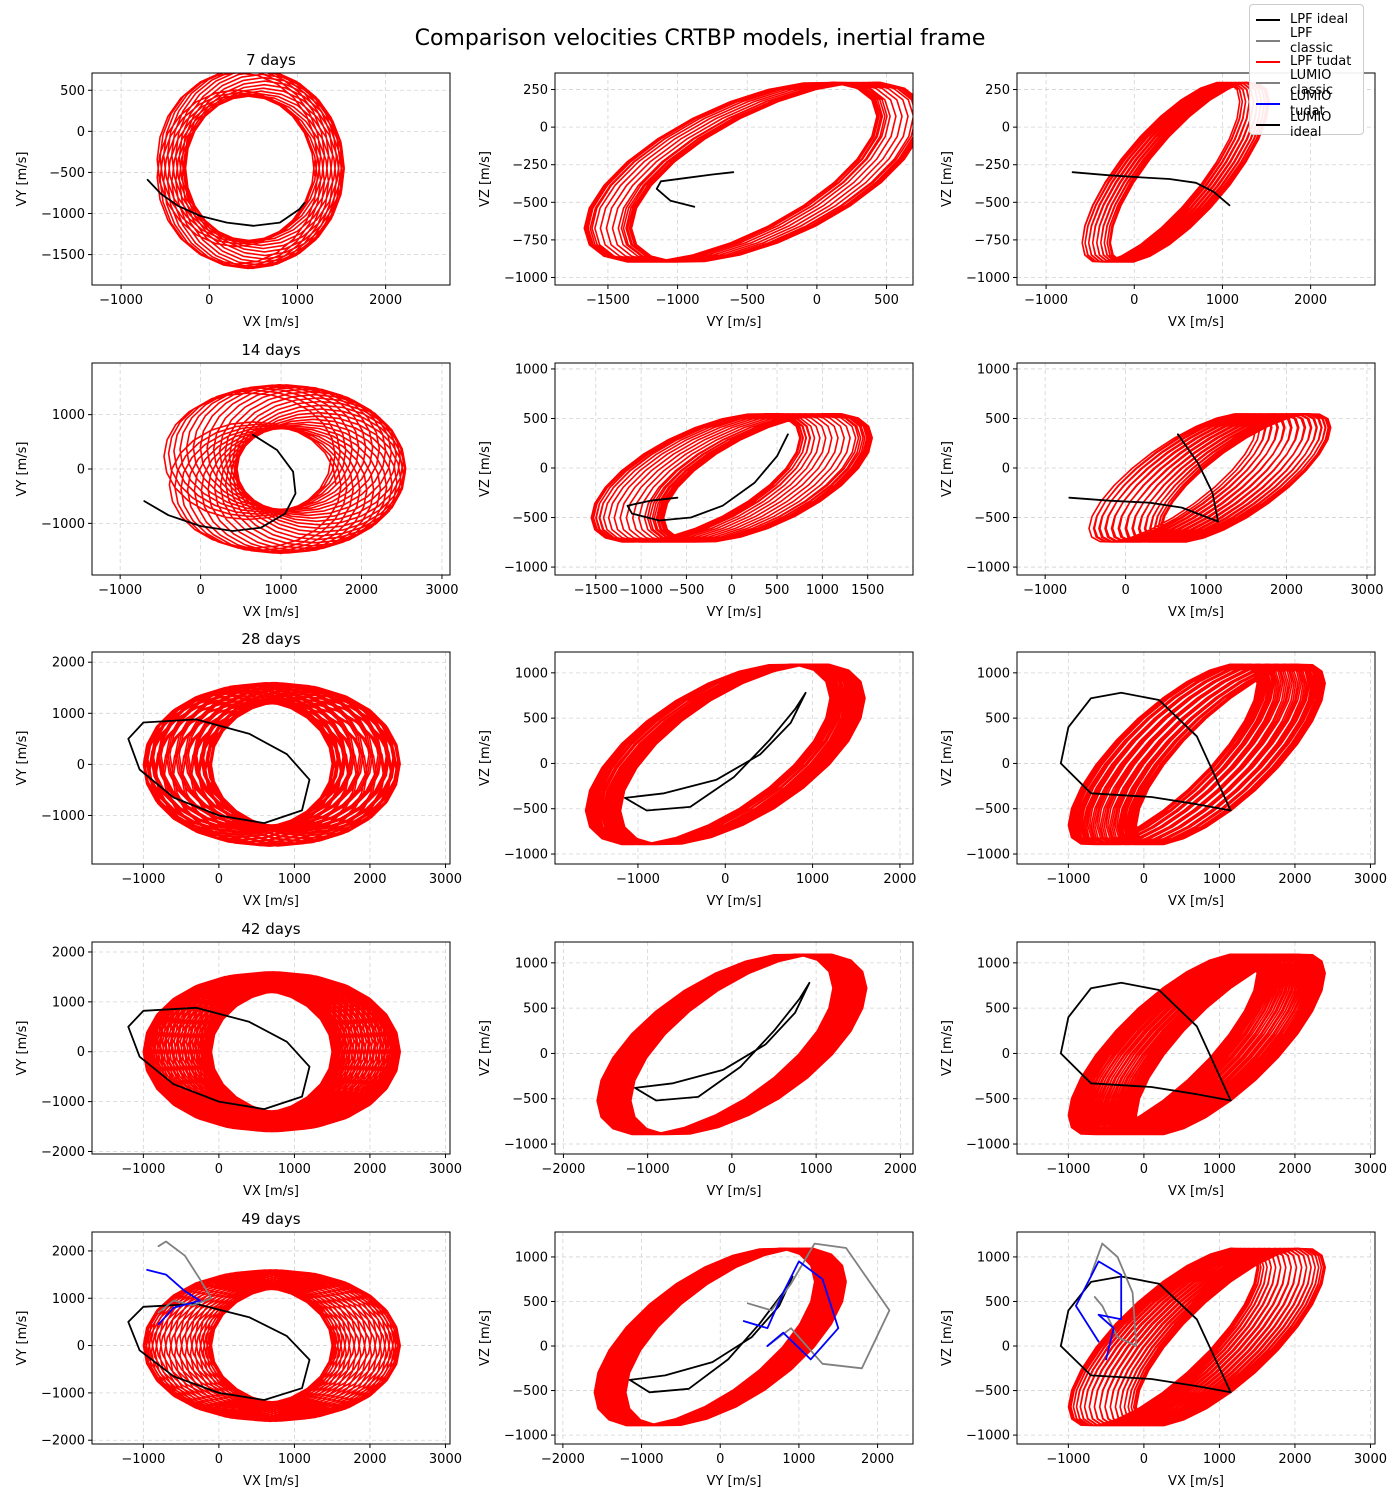 The height and width of the screenshot is (1500, 1400). What do you see at coordinates (1311, 103) in the screenshot?
I see `legend-label: LUMIO tudat` at bounding box center [1311, 103].